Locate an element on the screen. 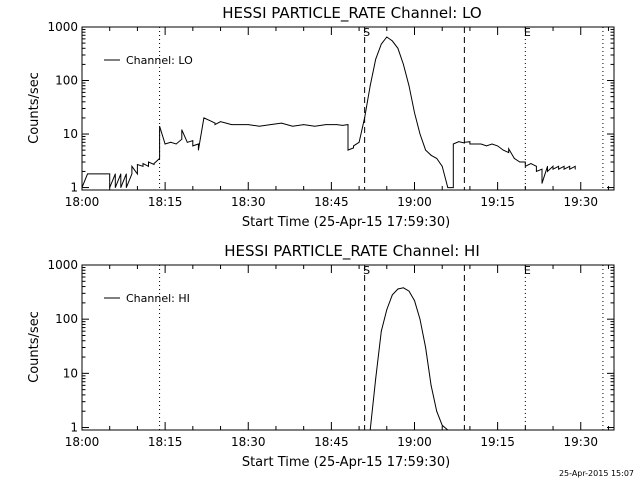 This screenshot has height=484, width=640. x-tick-label: 18:15 is located at coordinates (165, 202).